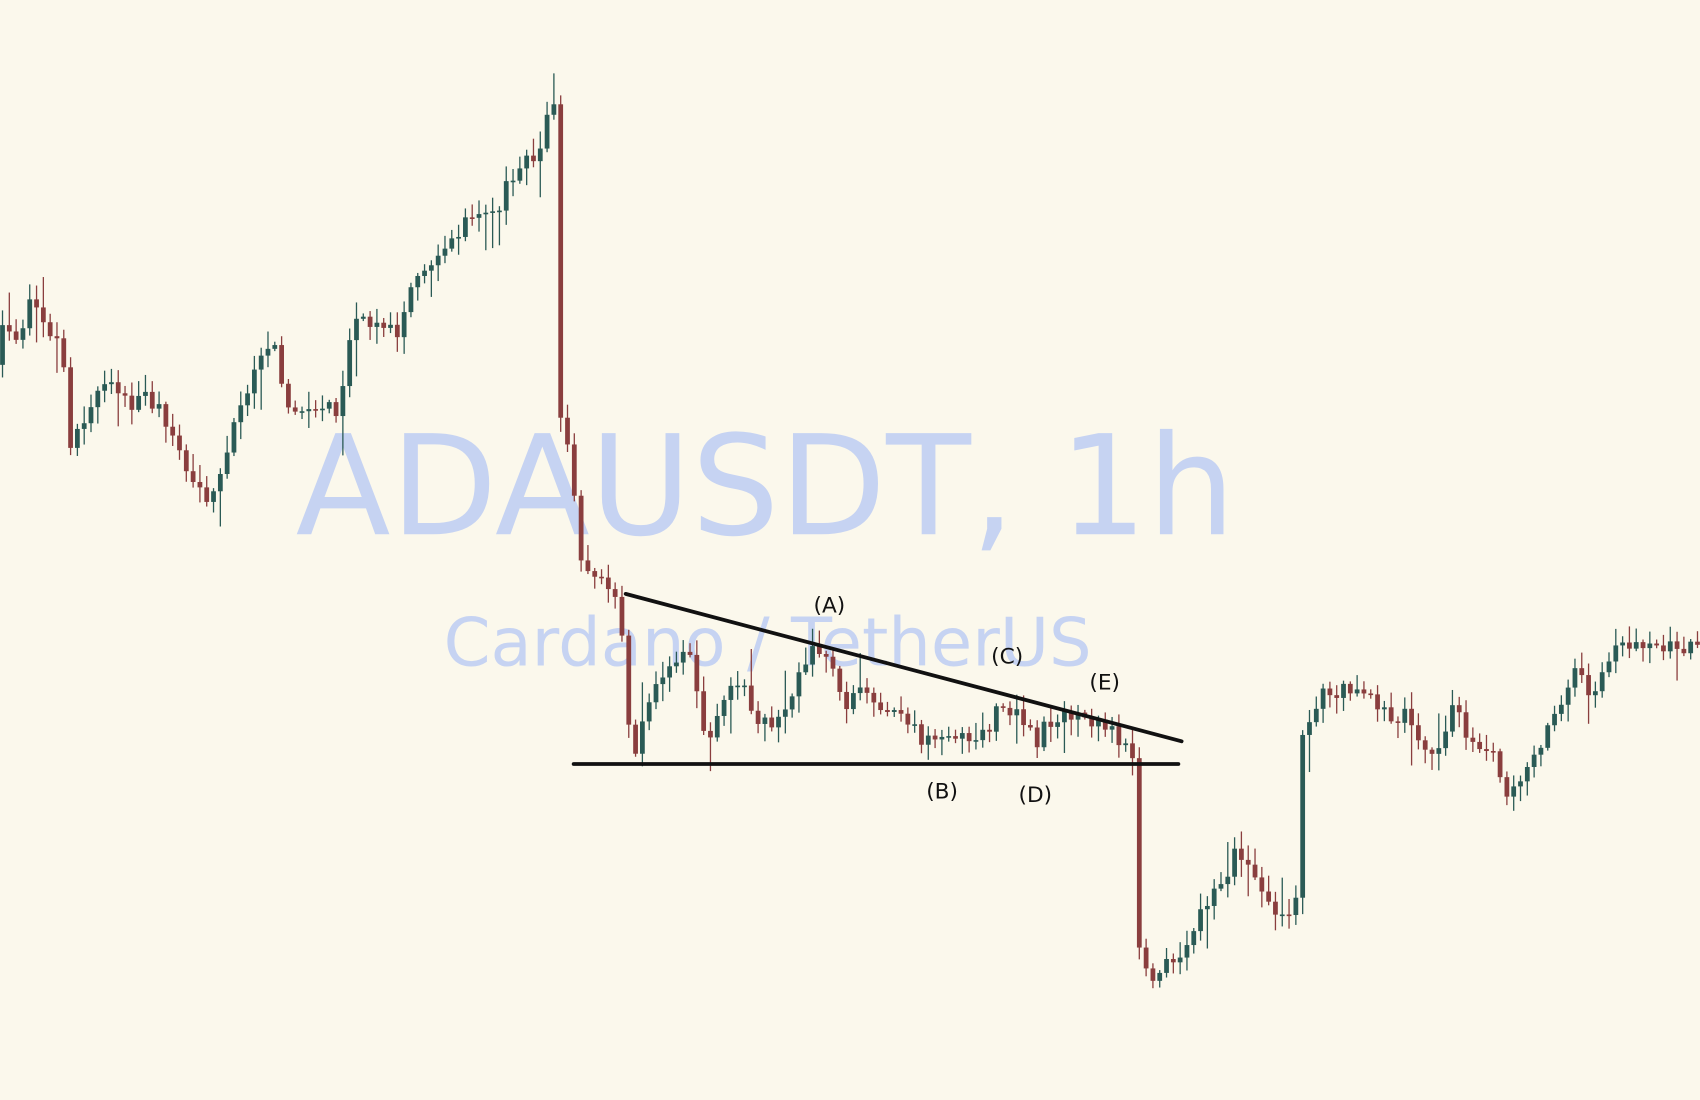 Image resolution: width=1700 pixels, height=1100 pixels. What do you see at coordinates (967, 700) in the screenshot?
I see `pattern-labels: (A) (B) (C) (D) (E)` at bounding box center [967, 700].